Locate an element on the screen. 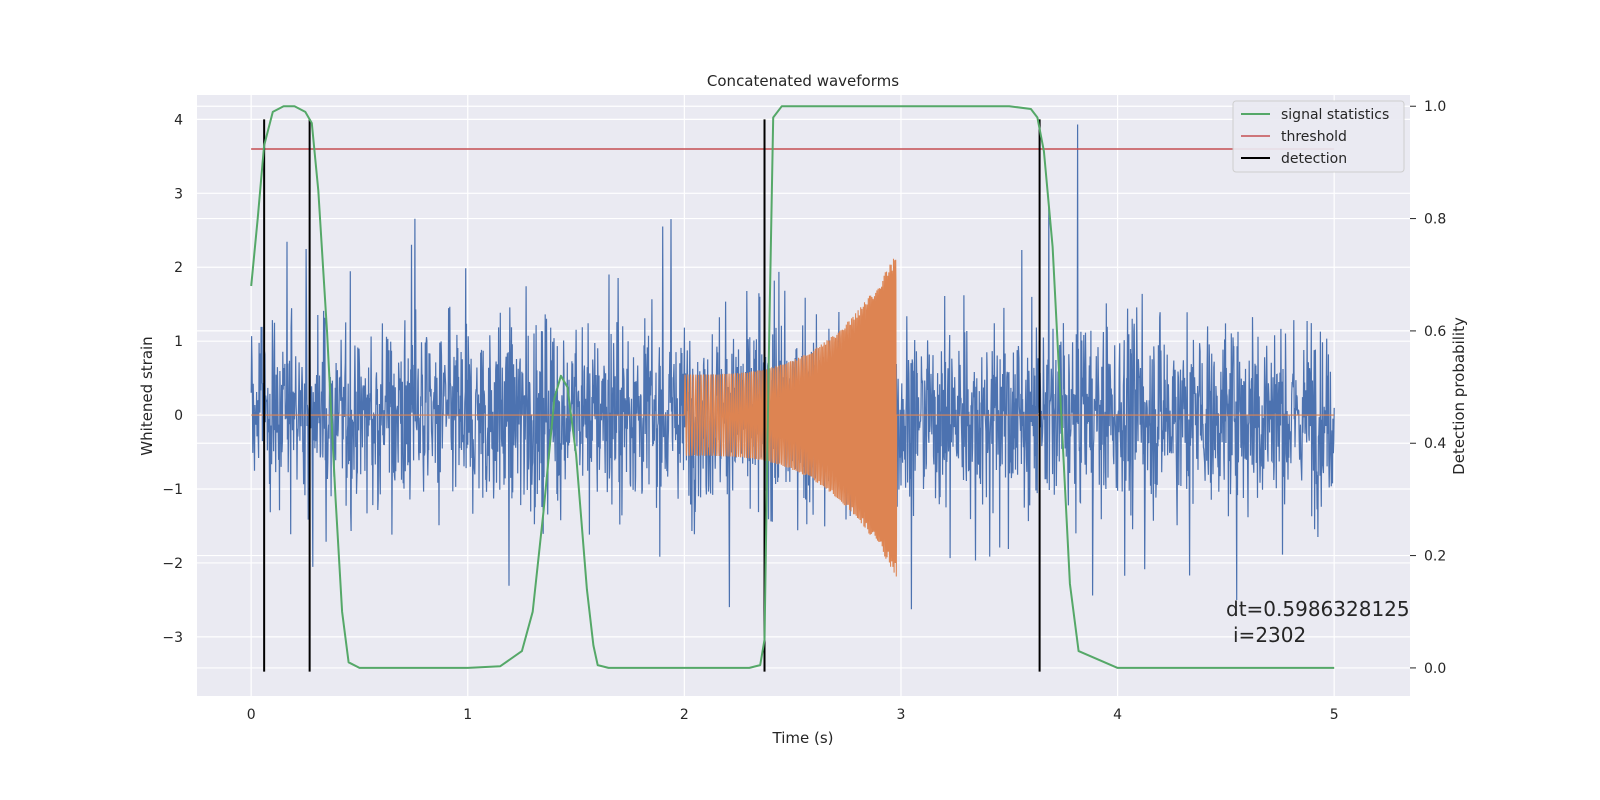  y-tick-label: 4 is located at coordinates (178, 120).